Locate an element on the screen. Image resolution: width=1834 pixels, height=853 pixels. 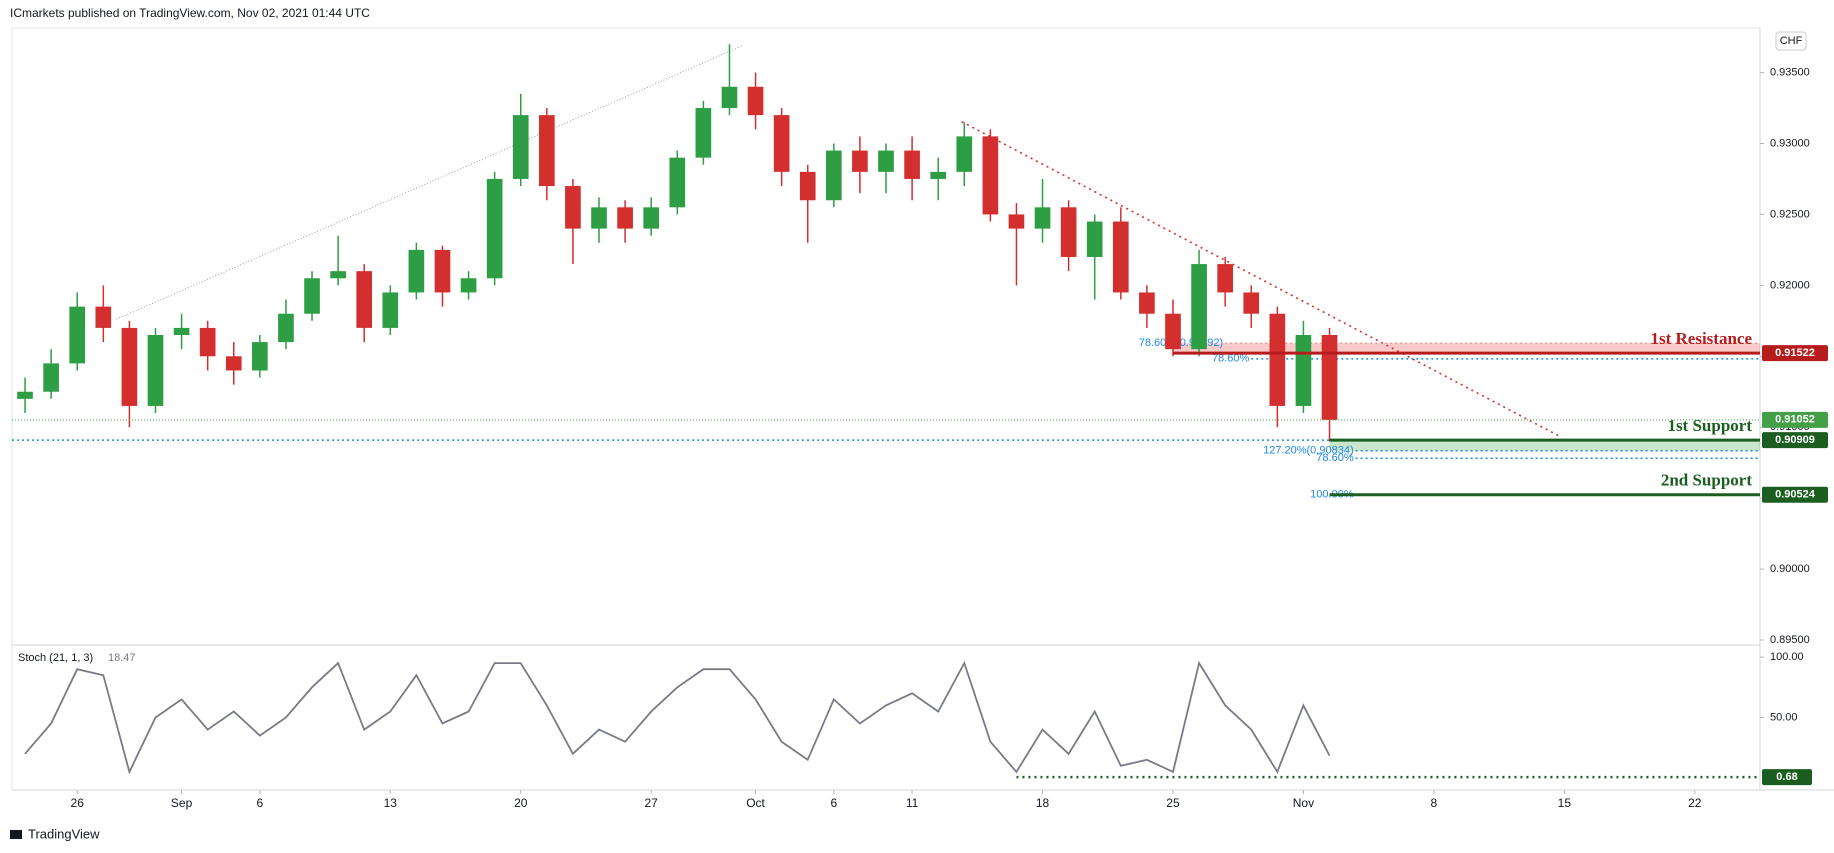
indicator-value: 18.47 is located at coordinates (122, 658).